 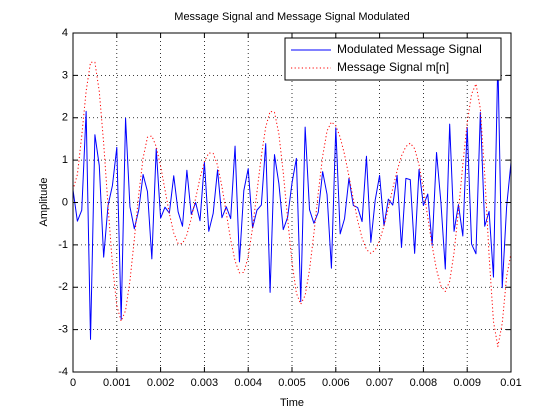 What do you see at coordinates (65, 202) in the screenshot?
I see `y-tick-label: 0` at bounding box center [65, 202].